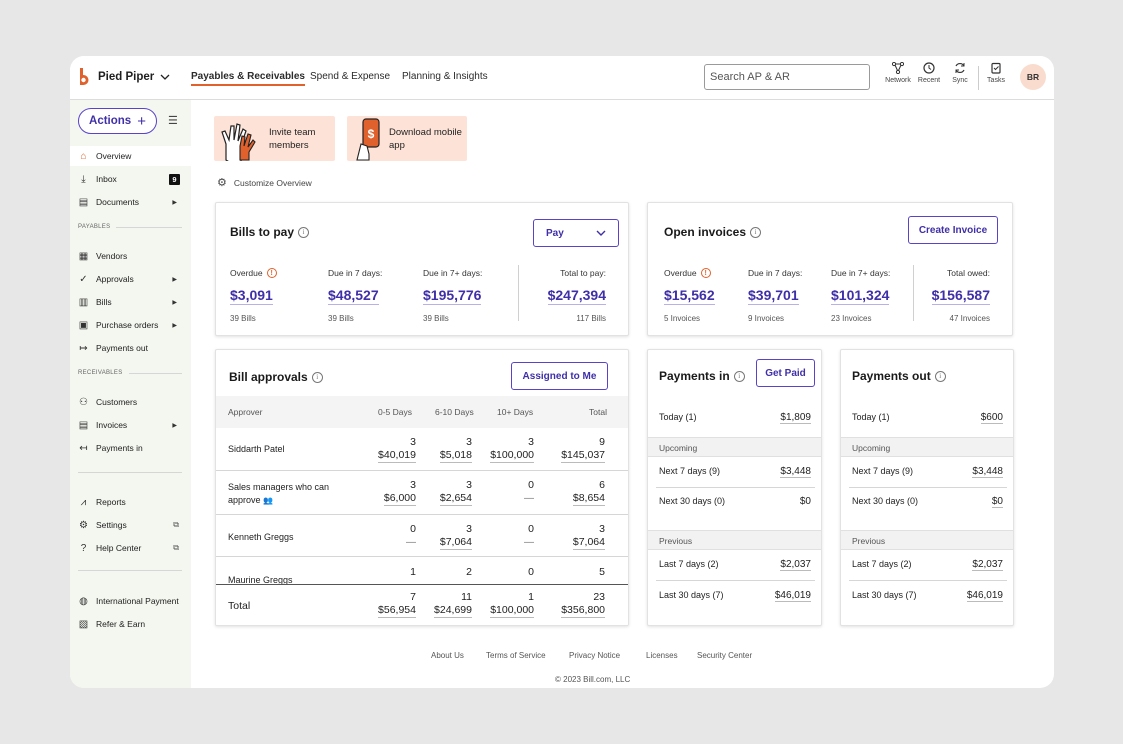 Image resolution: width=1123 pixels, height=744 pixels. What do you see at coordinates (130, 448) in the screenshot?
I see `sidebar-item-payments-in: ↤ Payments in` at bounding box center [130, 448].